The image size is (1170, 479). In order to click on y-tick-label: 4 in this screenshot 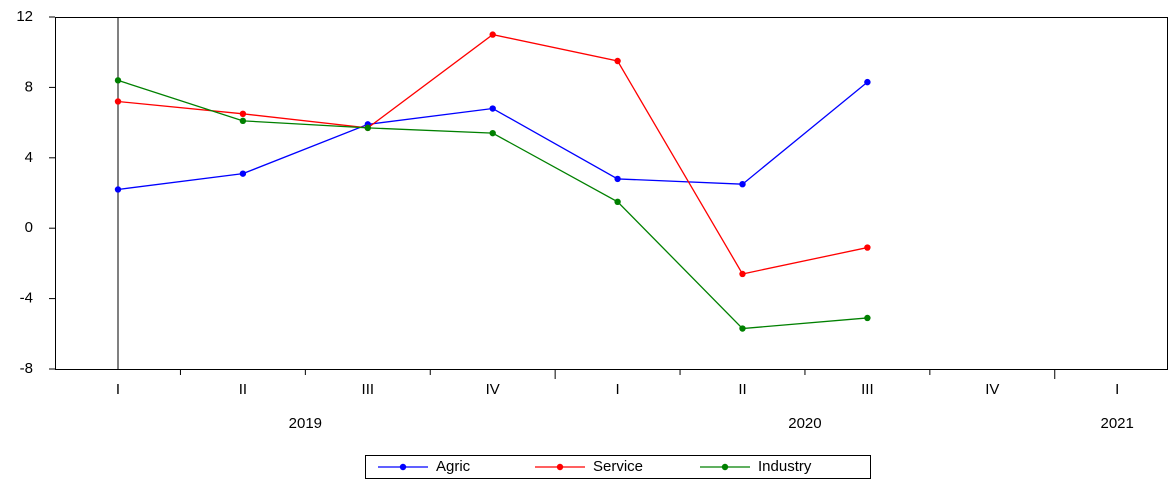, I will do `click(29, 157)`.